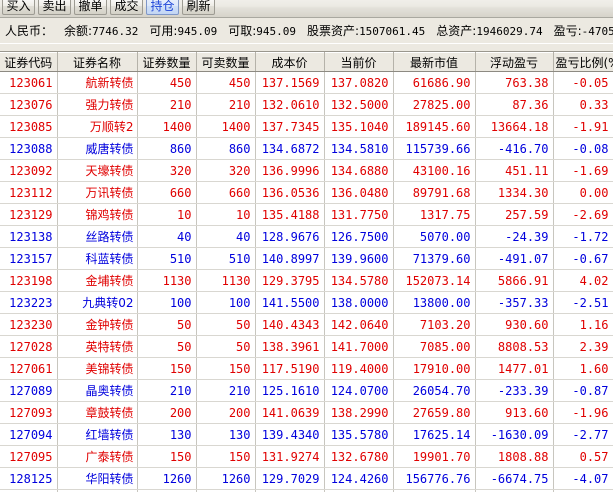  Describe the element at coordinates (29, 62) in the screenshot. I see `column-header-0: 证券代码` at that location.